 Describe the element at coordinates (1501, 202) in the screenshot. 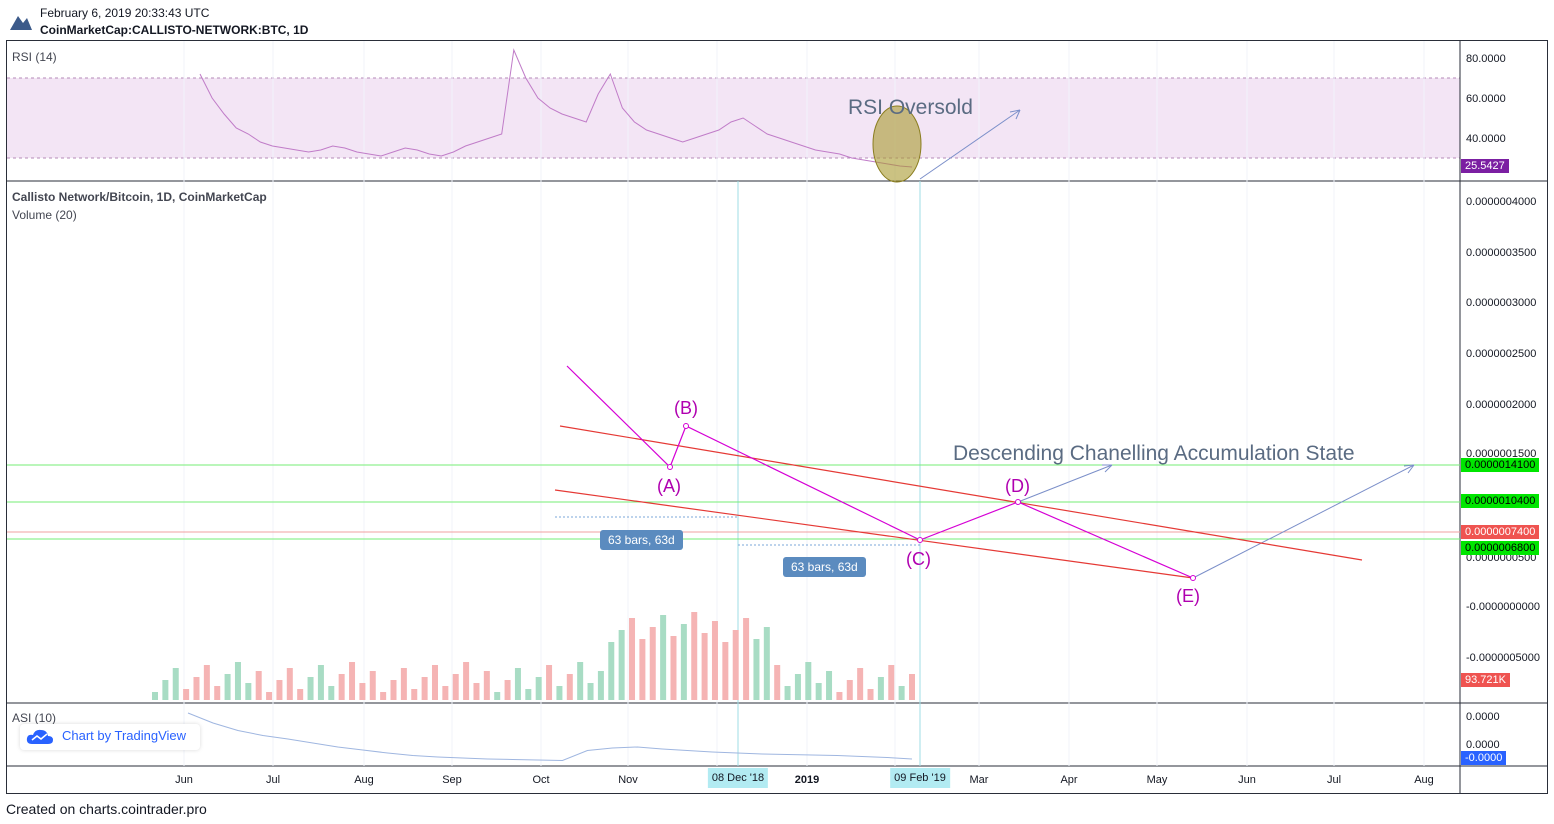

I see `price-axis-tick: 0.0000004000` at that location.